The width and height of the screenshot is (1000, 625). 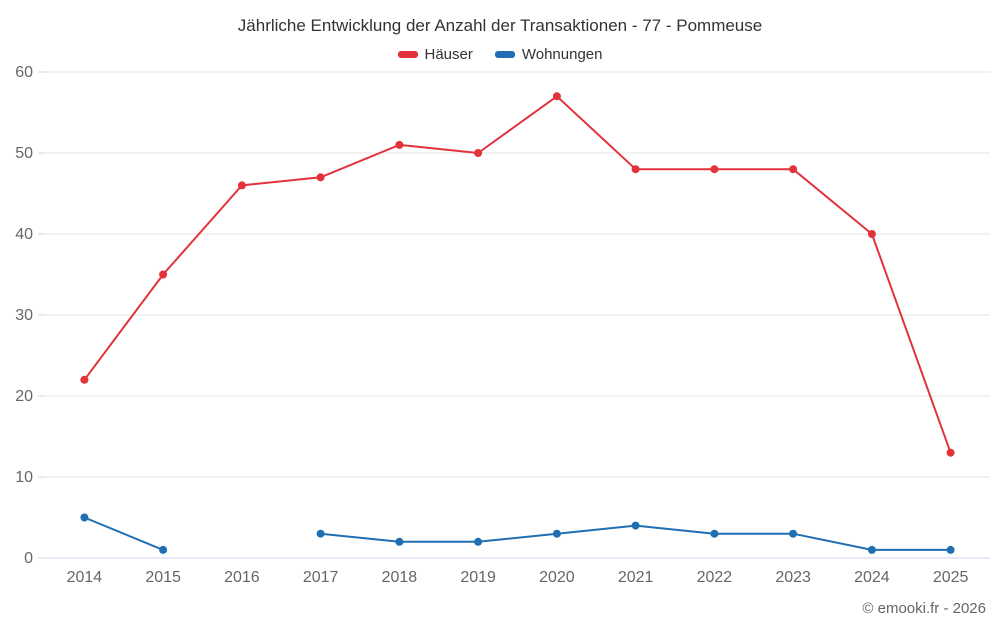 What do you see at coordinates (924, 608) in the screenshot?
I see `footer-credit: © emooki.fr - 2026` at bounding box center [924, 608].